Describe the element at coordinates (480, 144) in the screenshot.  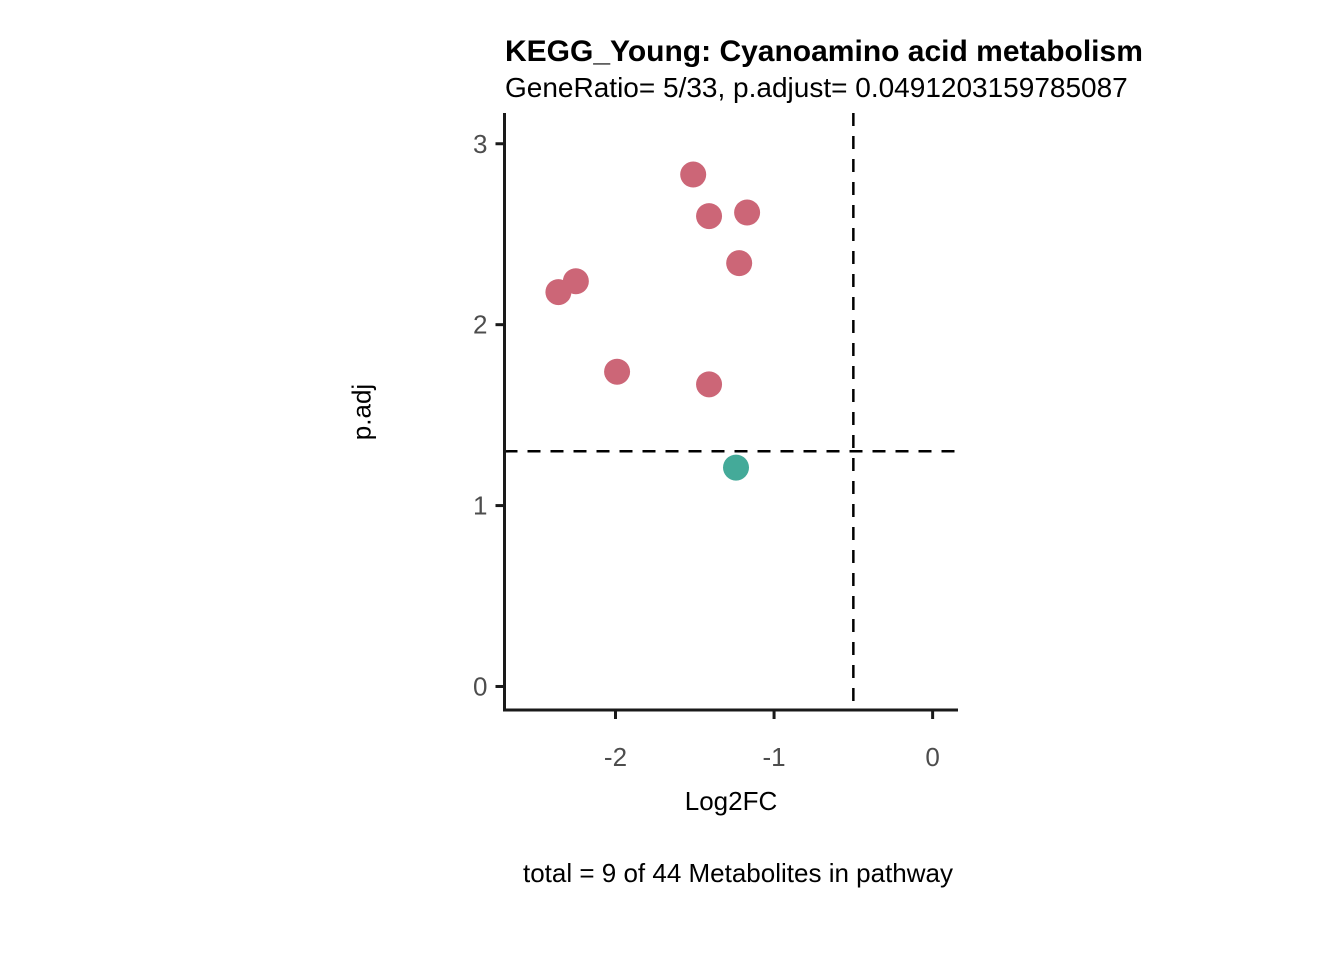
I see `y-tick-label: 3` at that location.